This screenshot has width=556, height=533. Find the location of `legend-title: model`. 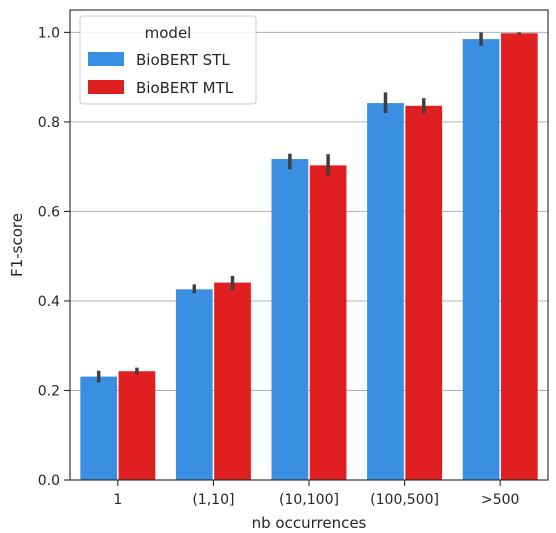

legend-title: model is located at coordinates (168, 33).